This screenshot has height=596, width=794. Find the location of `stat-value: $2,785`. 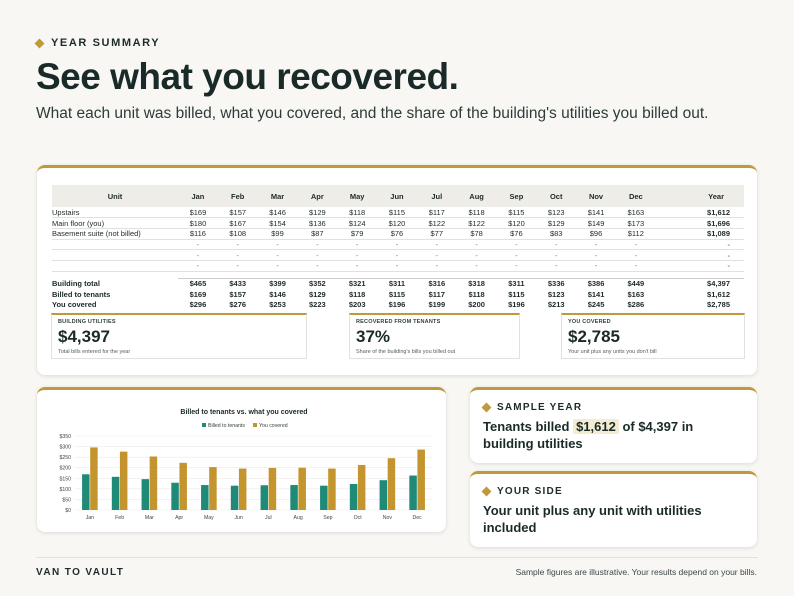

stat-value: $2,785 is located at coordinates (594, 336).